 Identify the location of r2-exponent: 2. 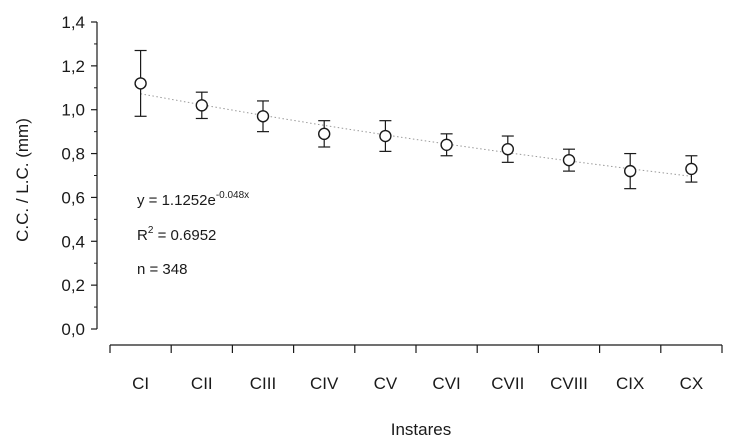
(151, 230).